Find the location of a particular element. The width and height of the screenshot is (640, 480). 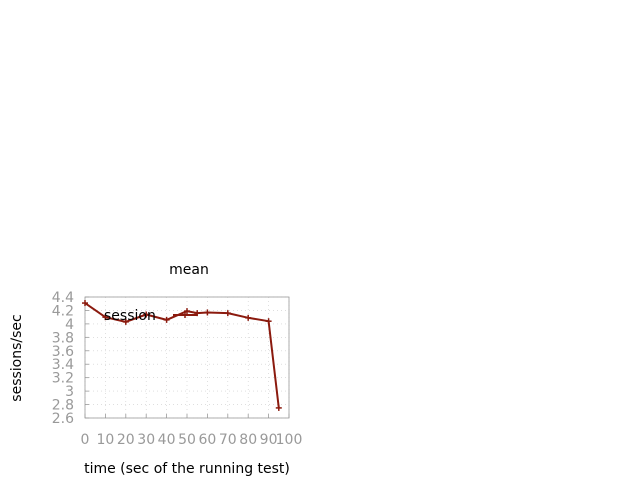

y-tick-label: 3.8 is located at coordinates (63, 338).